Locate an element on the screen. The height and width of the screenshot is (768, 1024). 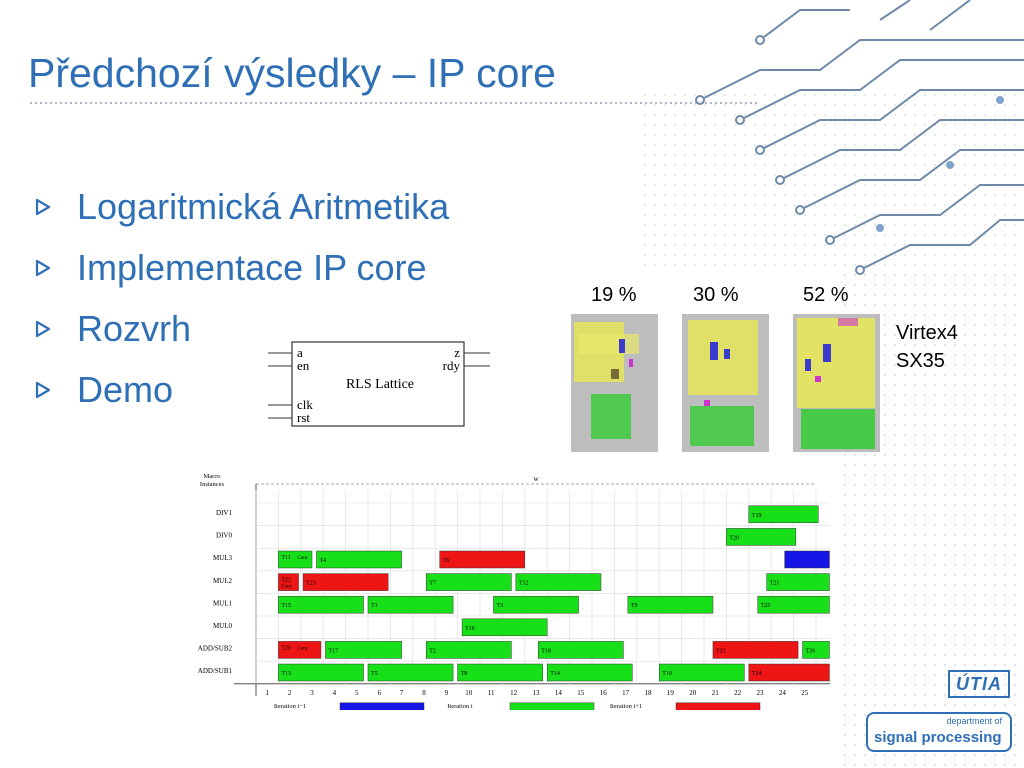
port-en: en is located at coordinates (303, 365).